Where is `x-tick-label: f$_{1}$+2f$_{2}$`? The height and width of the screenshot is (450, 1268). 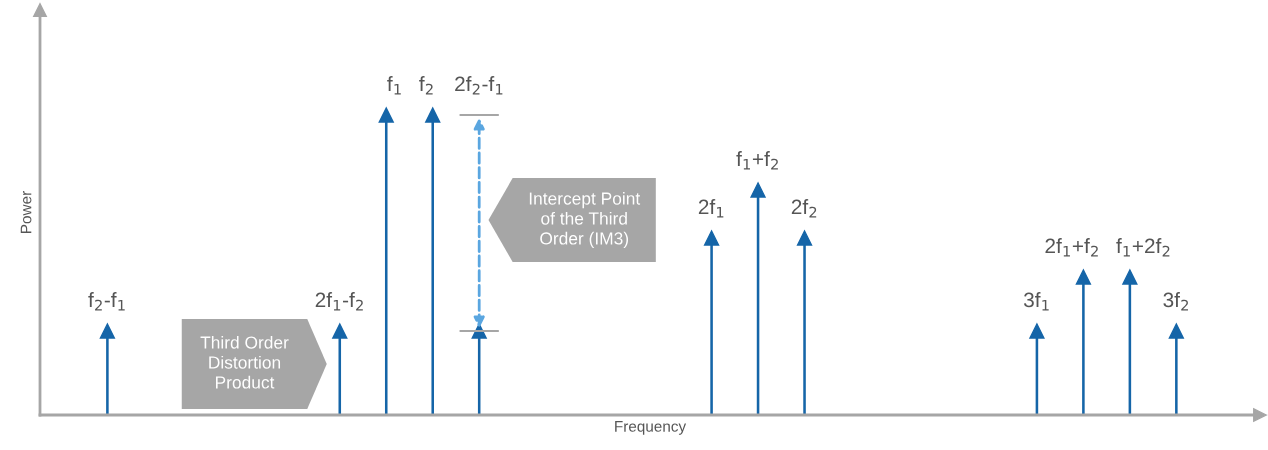 x-tick-label: f$_{1}$+2f$_{2}$ is located at coordinates (1143, 247).